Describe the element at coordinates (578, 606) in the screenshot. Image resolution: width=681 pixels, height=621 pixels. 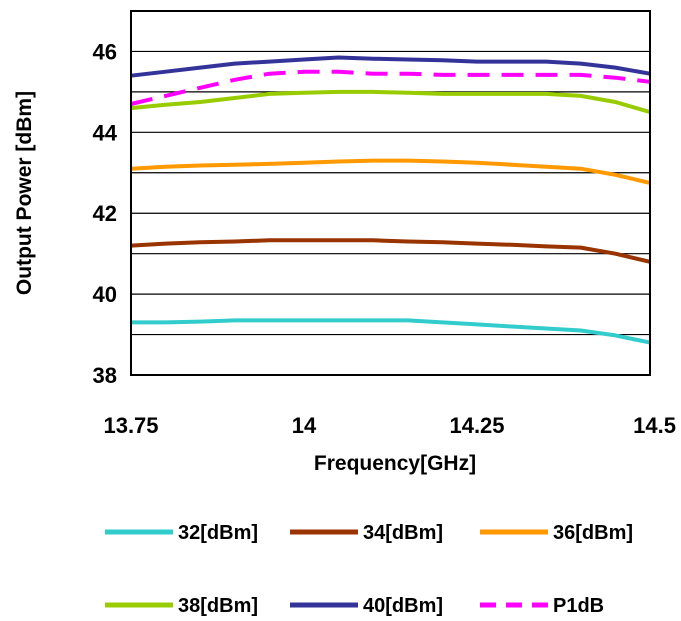
I see `legend-label-5: P1dB` at that location.